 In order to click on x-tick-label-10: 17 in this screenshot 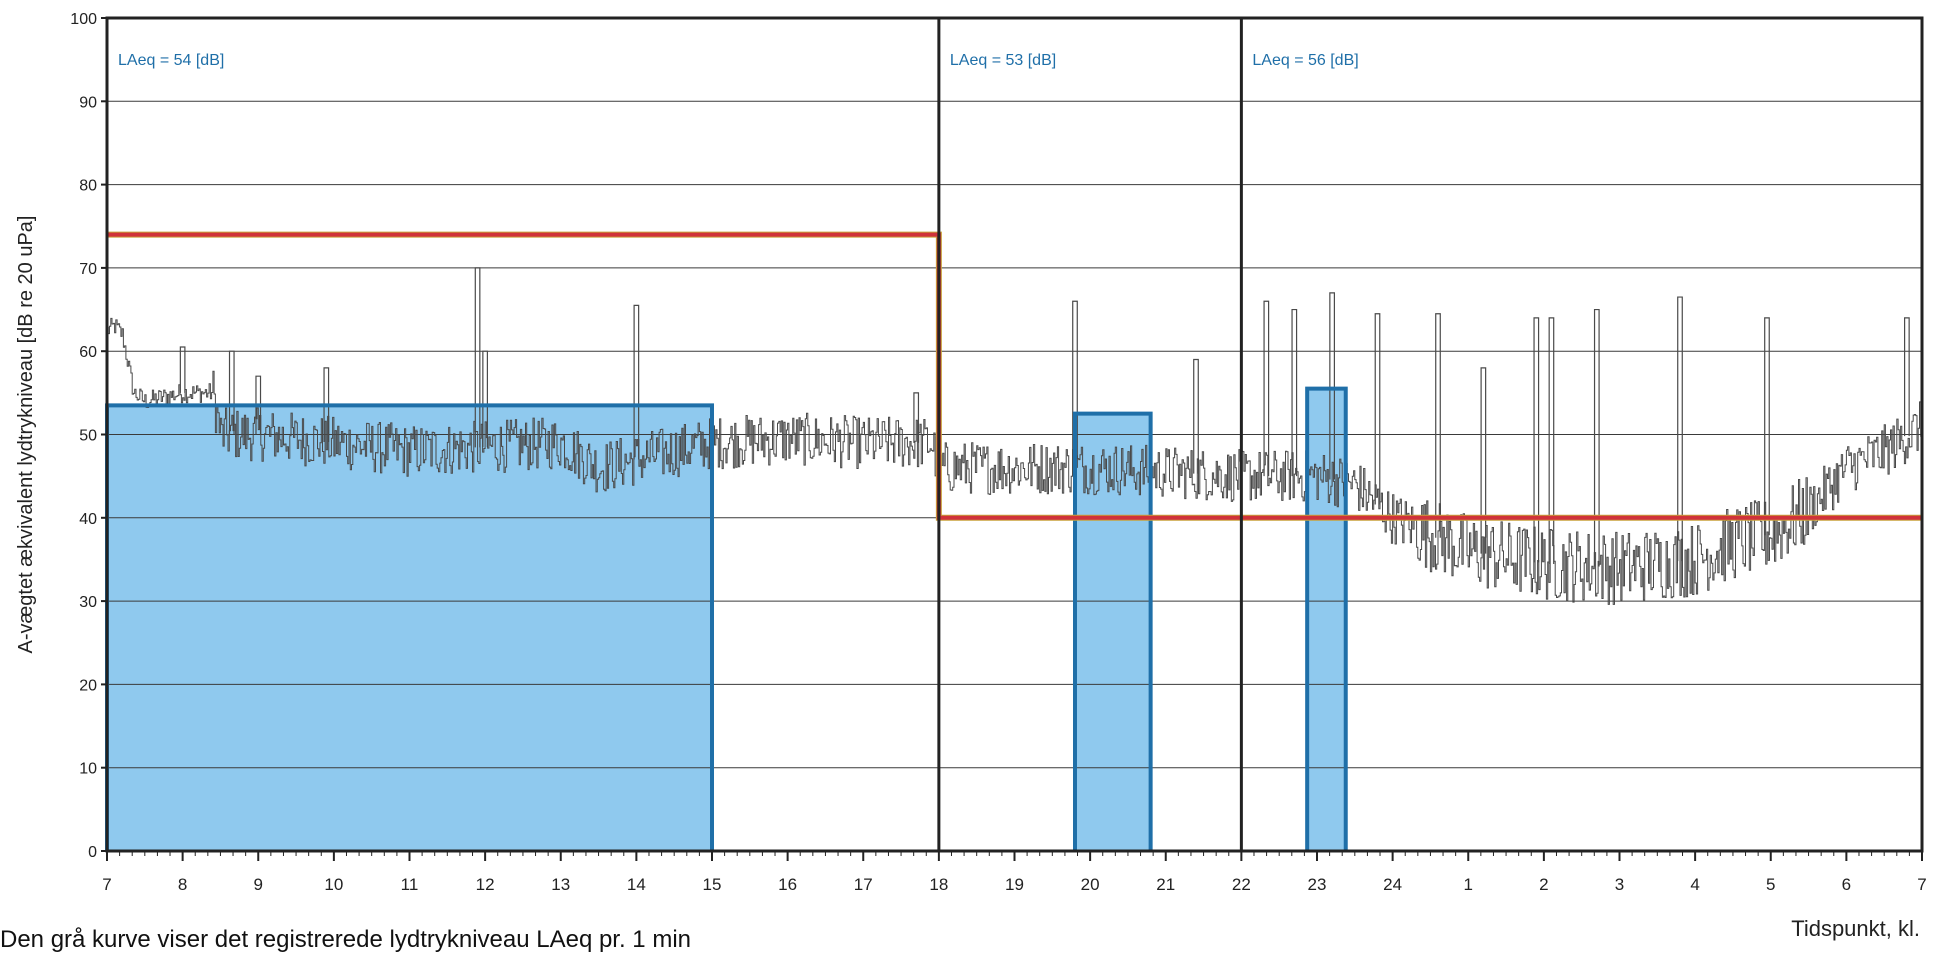, I will do `click(863, 884)`.